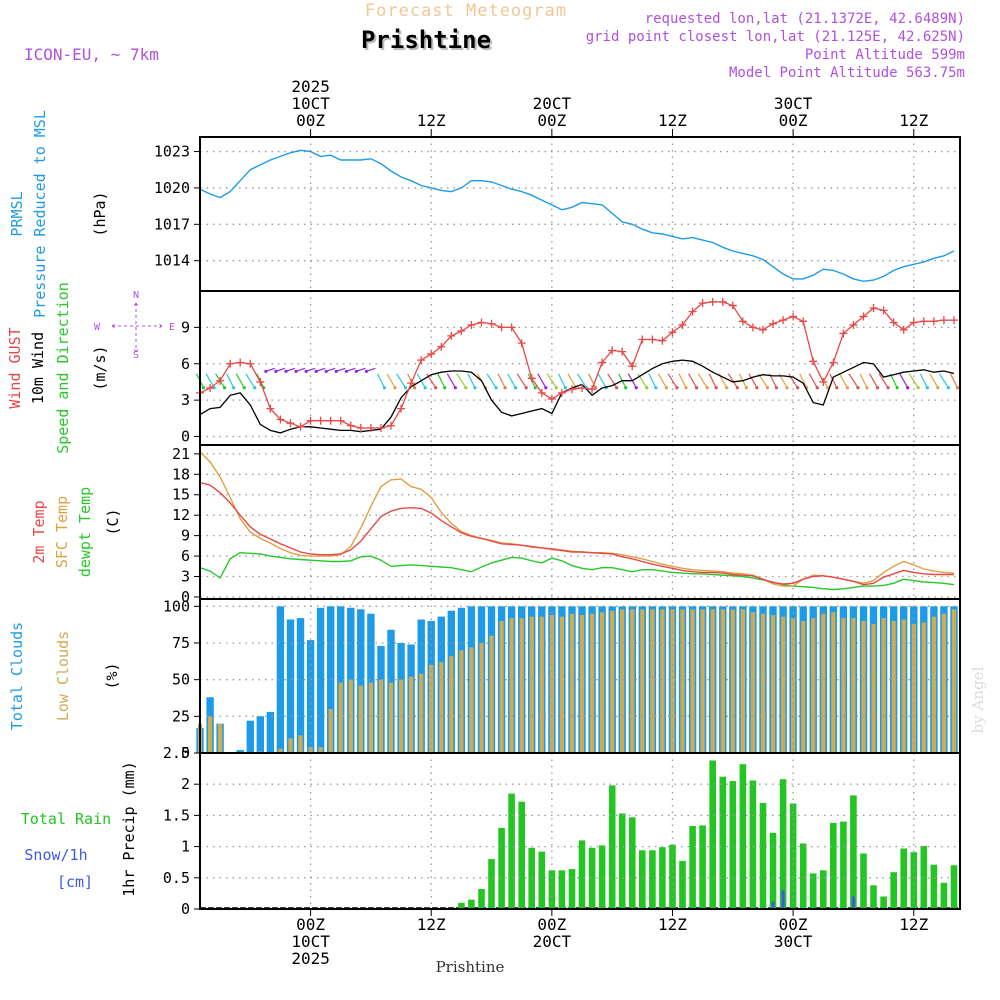 The width and height of the screenshot is (1000, 1000). I want to click on ytick-label: 75, so click(181, 643).